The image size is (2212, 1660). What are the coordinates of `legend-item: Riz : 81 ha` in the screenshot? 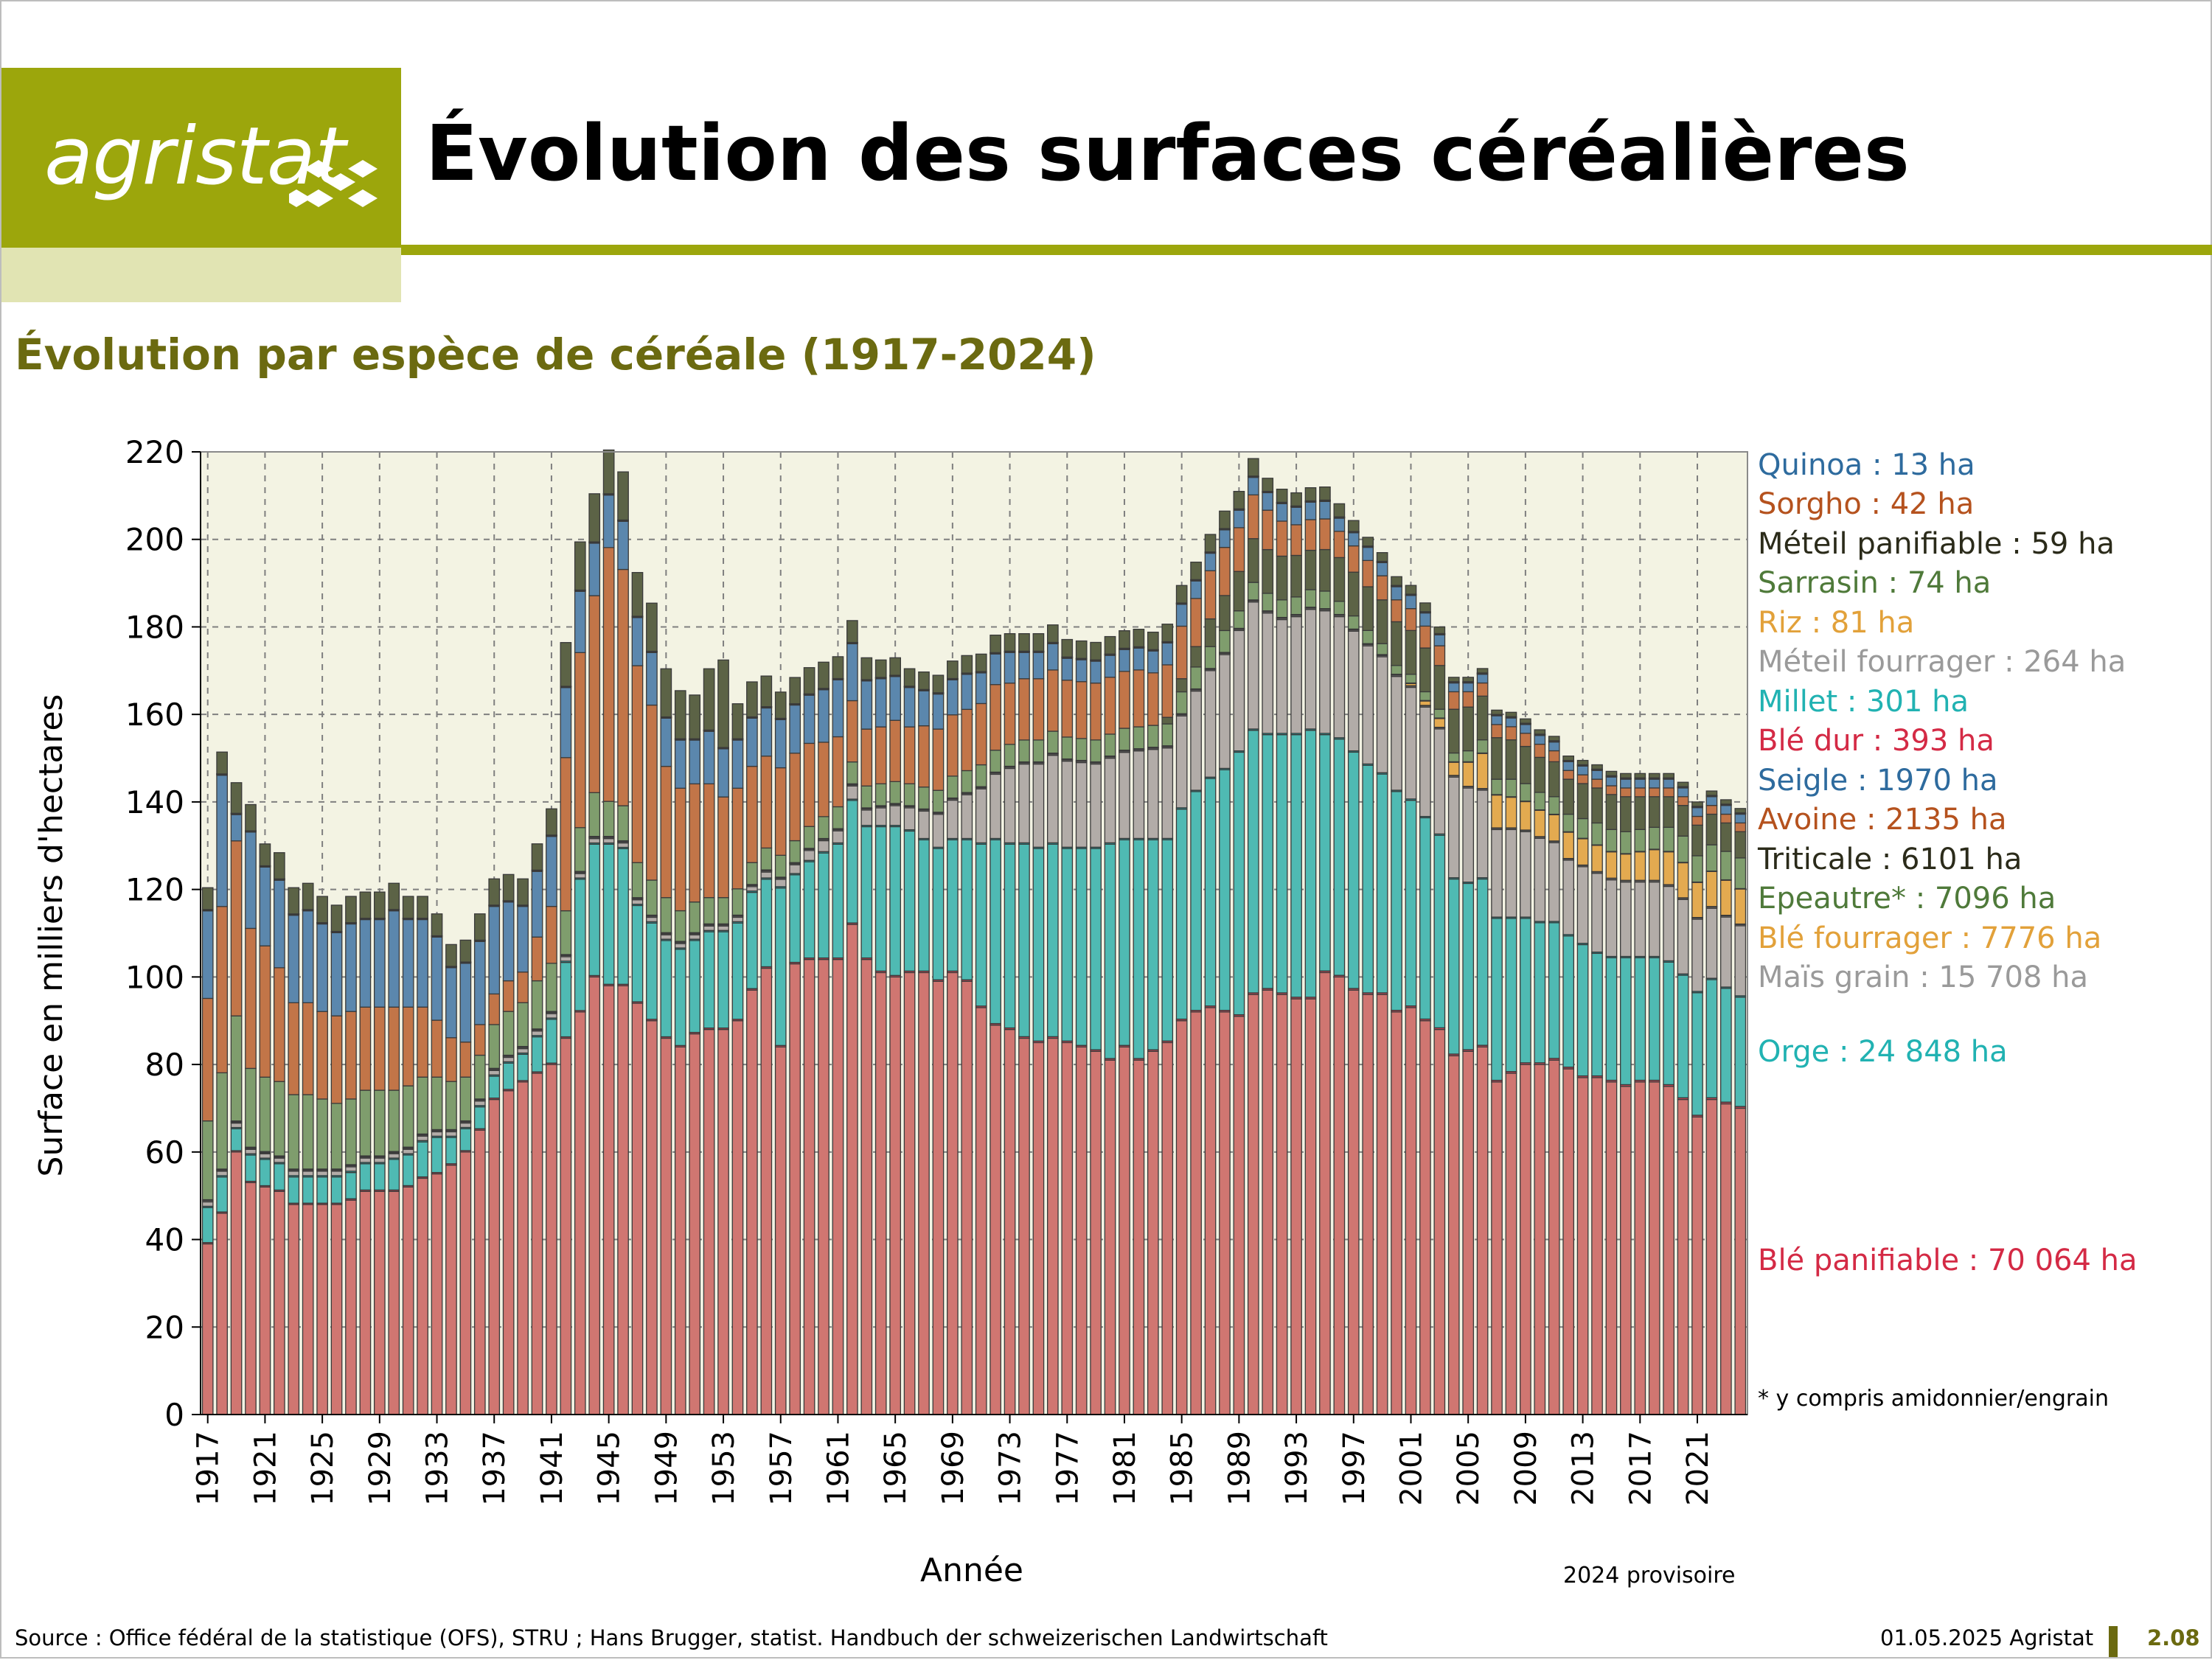 It's located at (1836, 623).